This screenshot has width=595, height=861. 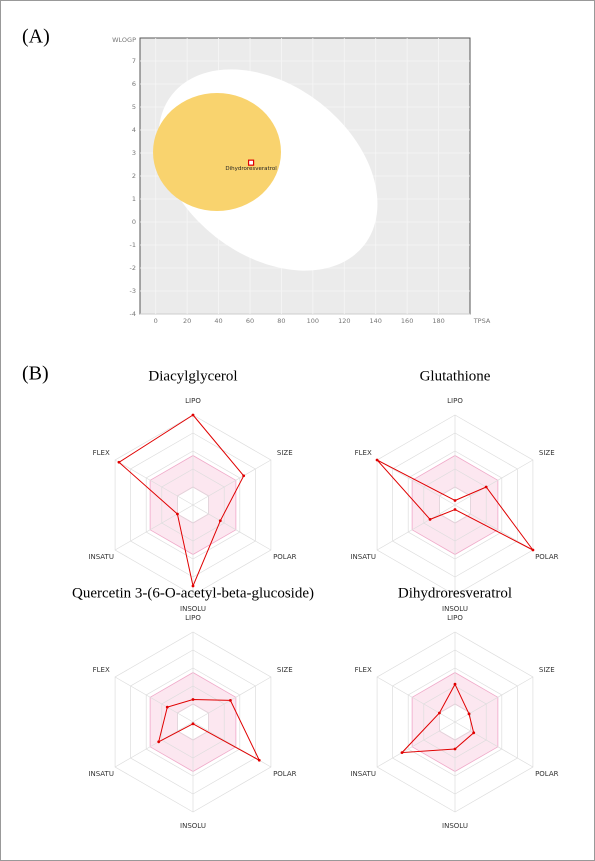 What do you see at coordinates (192, 376) in the screenshot?
I see `radar-title: Diacylglycerol` at bounding box center [192, 376].